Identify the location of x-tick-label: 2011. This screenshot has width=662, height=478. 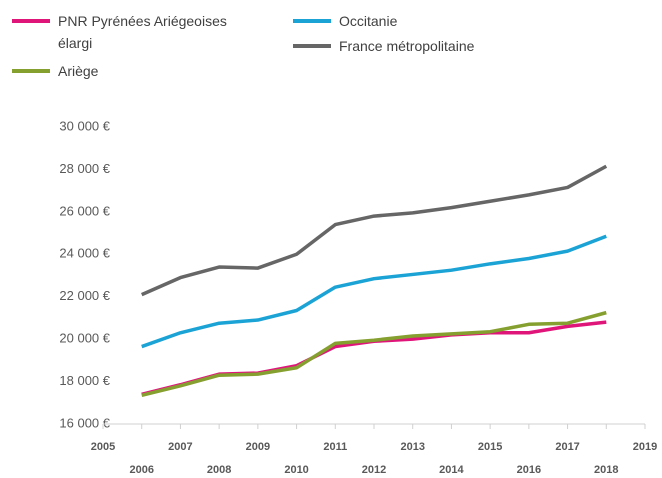
(335, 447).